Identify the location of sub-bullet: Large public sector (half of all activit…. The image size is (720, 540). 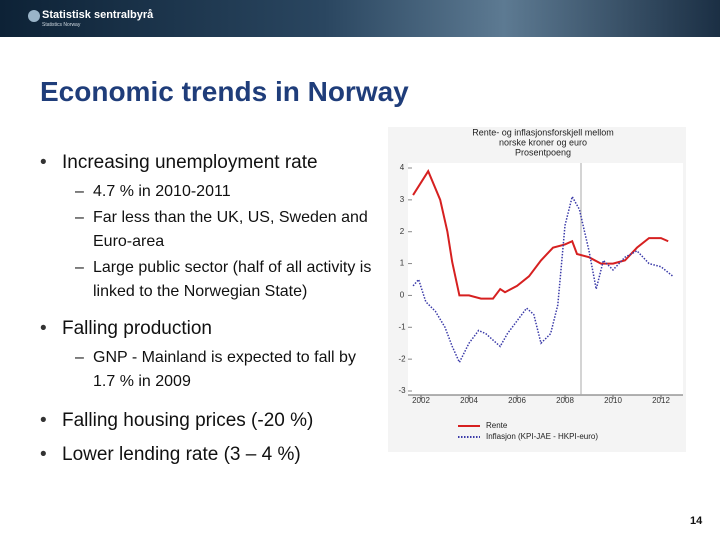
(207, 280).